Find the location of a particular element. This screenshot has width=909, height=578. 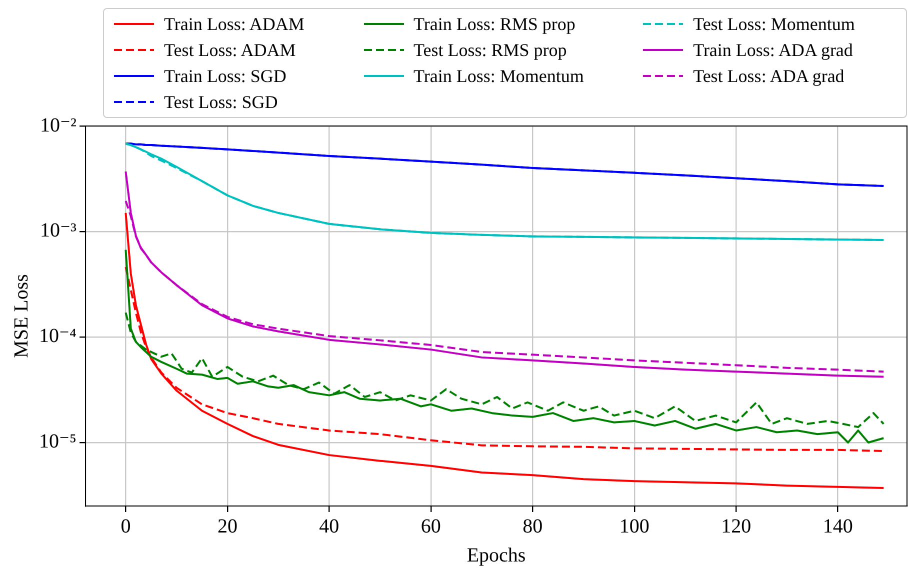

x-tick-label: 100 is located at coordinates (634, 526).